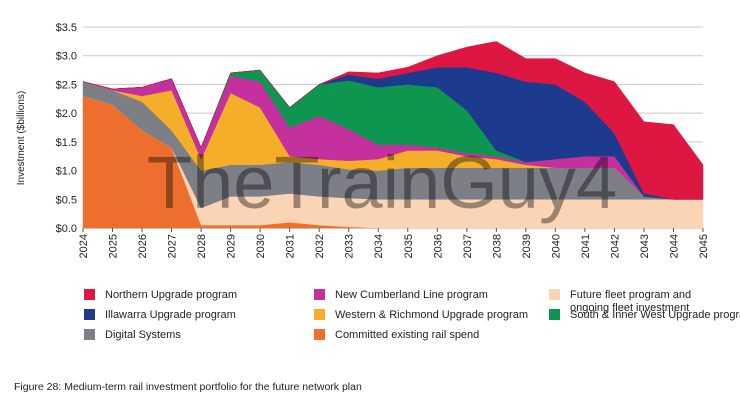  Describe the element at coordinates (586, 246) in the screenshot. I see `x-tick-label: 2041` at that location.